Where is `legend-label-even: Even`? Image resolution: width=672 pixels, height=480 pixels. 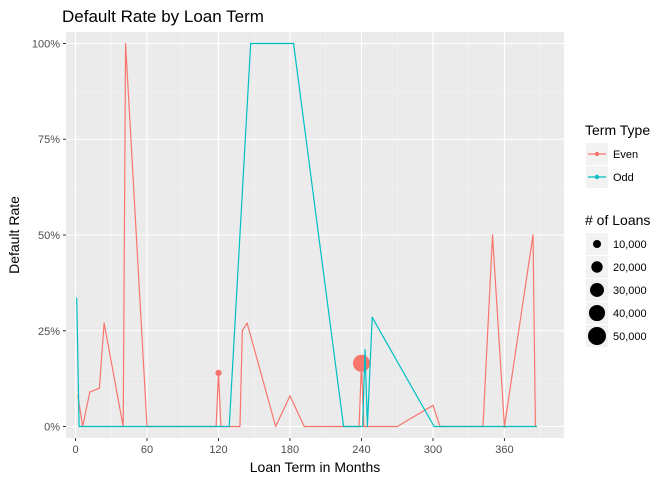 legend-label-even: Even is located at coordinates (625, 155).